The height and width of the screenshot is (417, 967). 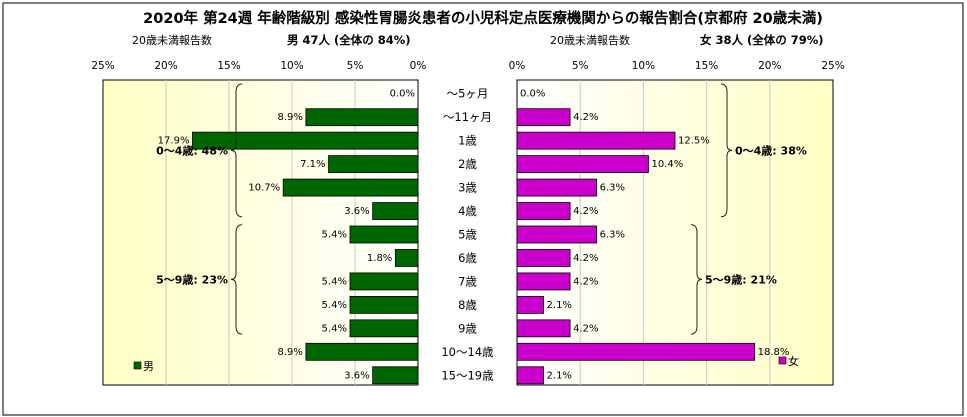 What do you see at coordinates (236, 150) in the screenshot?
I see `male-age-0-4-brace` at bounding box center [236, 150].